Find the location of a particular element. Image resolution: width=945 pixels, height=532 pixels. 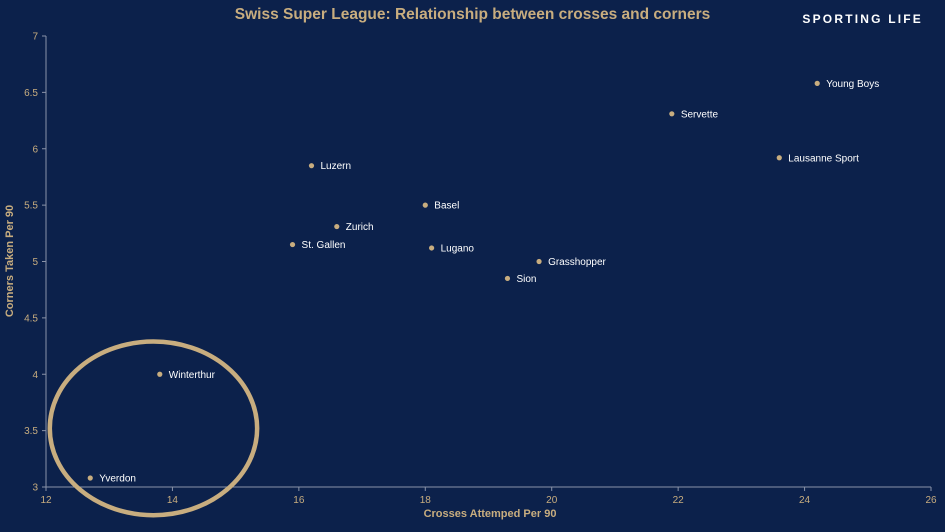

y-tick-label: 4 is located at coordinates (35, 375).